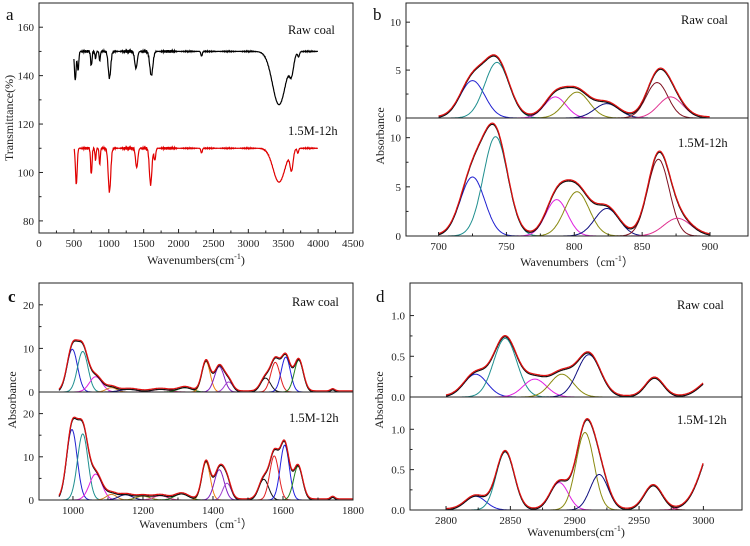 The height and width of the screenshot is (546, 750). I want to click on x-tick-label: 850, so click(642, 247).